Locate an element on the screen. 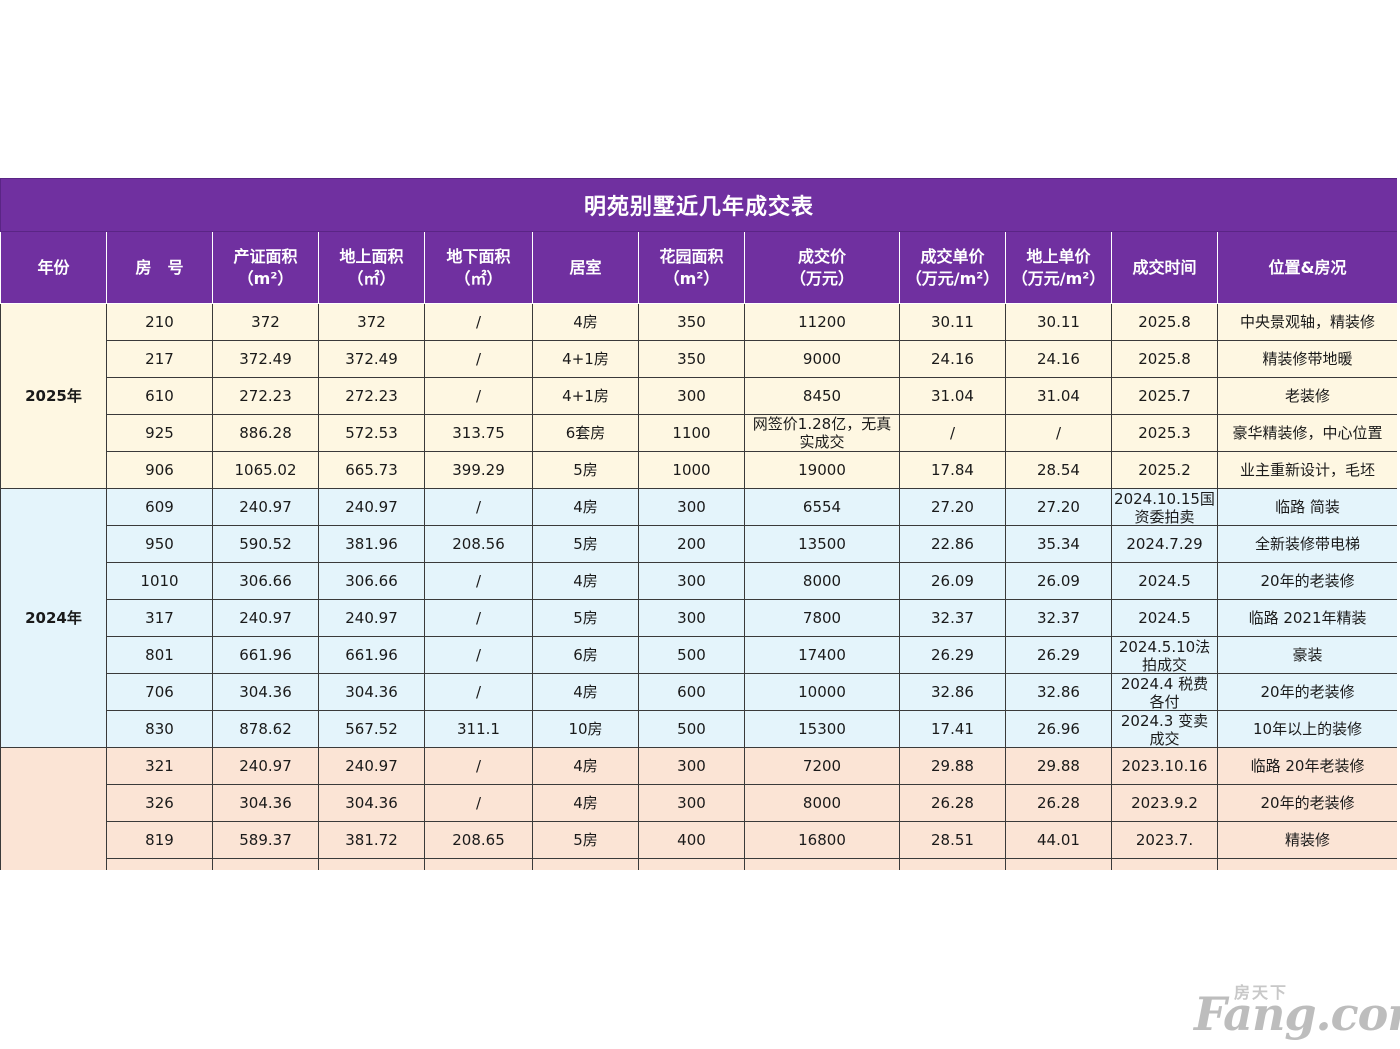  table-cell: 网签价1.28亿，无真实成交 is located at coordinates (822, 433).